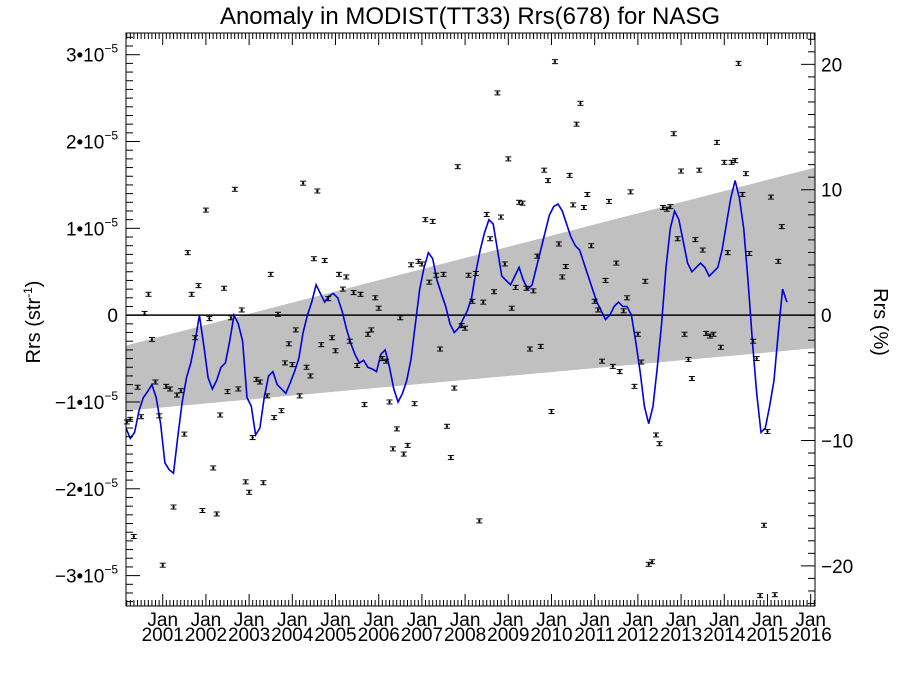  Describe the element at coordinates (206, 635) in the screenshot. I see `x-tick-label-year: 2002` at that location.